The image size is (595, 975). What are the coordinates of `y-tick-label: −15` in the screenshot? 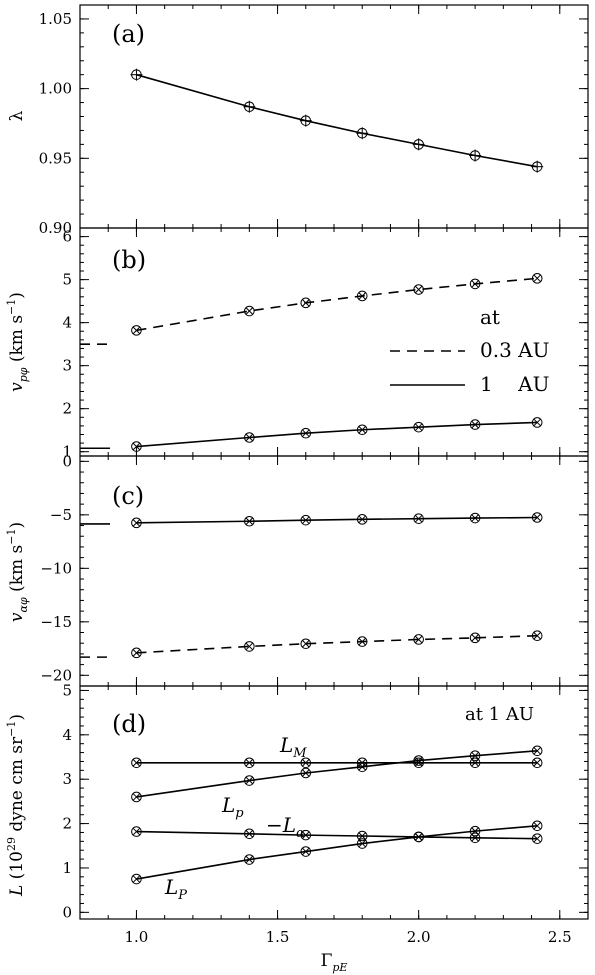 It's located at (56, 622).